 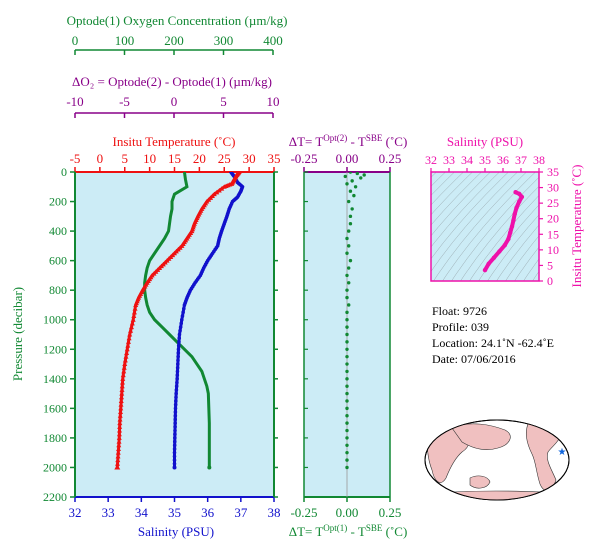 What do you see at coordinates (125, 158) in the screenshot?
I see `temperature-tick-label: 5` at bounding box center [125, 158].